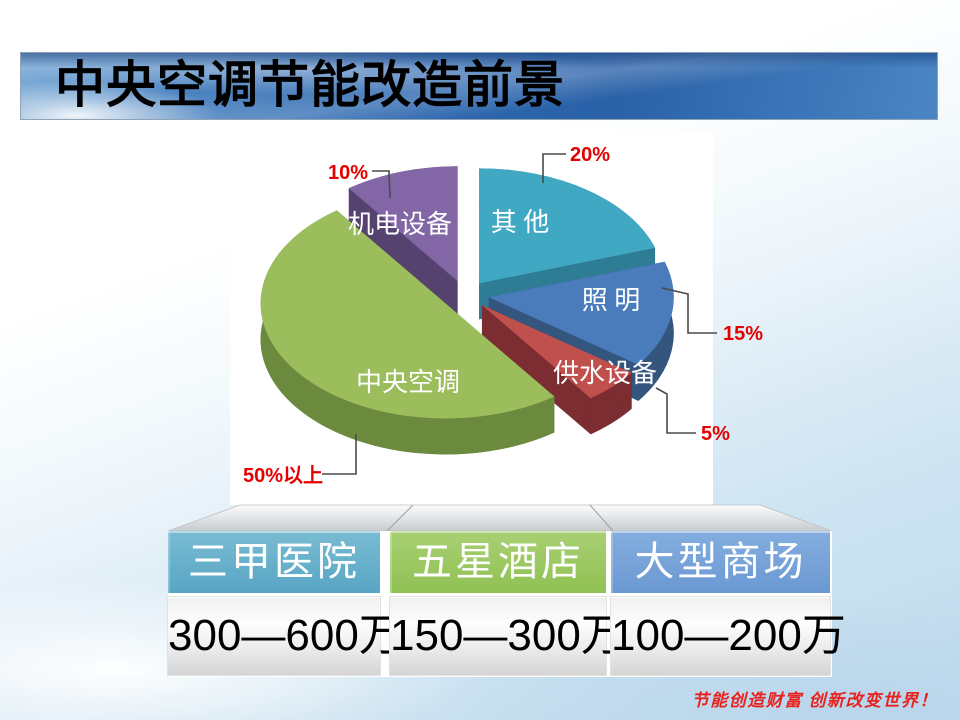 This screenshot has height=720, width=960. I want to click on table-value-cell: 300—600万, so click(285, 636).